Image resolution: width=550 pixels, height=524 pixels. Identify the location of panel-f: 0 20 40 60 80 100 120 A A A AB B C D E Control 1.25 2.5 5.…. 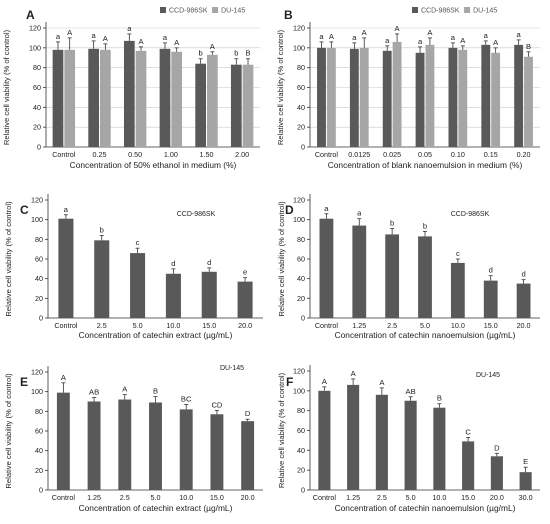
(408, 439).